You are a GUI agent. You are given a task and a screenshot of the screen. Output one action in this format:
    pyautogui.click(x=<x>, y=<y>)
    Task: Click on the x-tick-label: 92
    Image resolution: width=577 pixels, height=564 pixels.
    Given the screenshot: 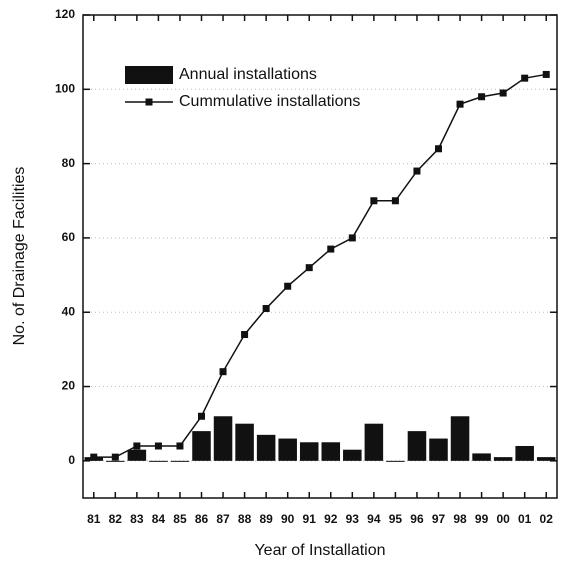 What is the action you would take?
    pyautogui.click(x=331, y=519)
    